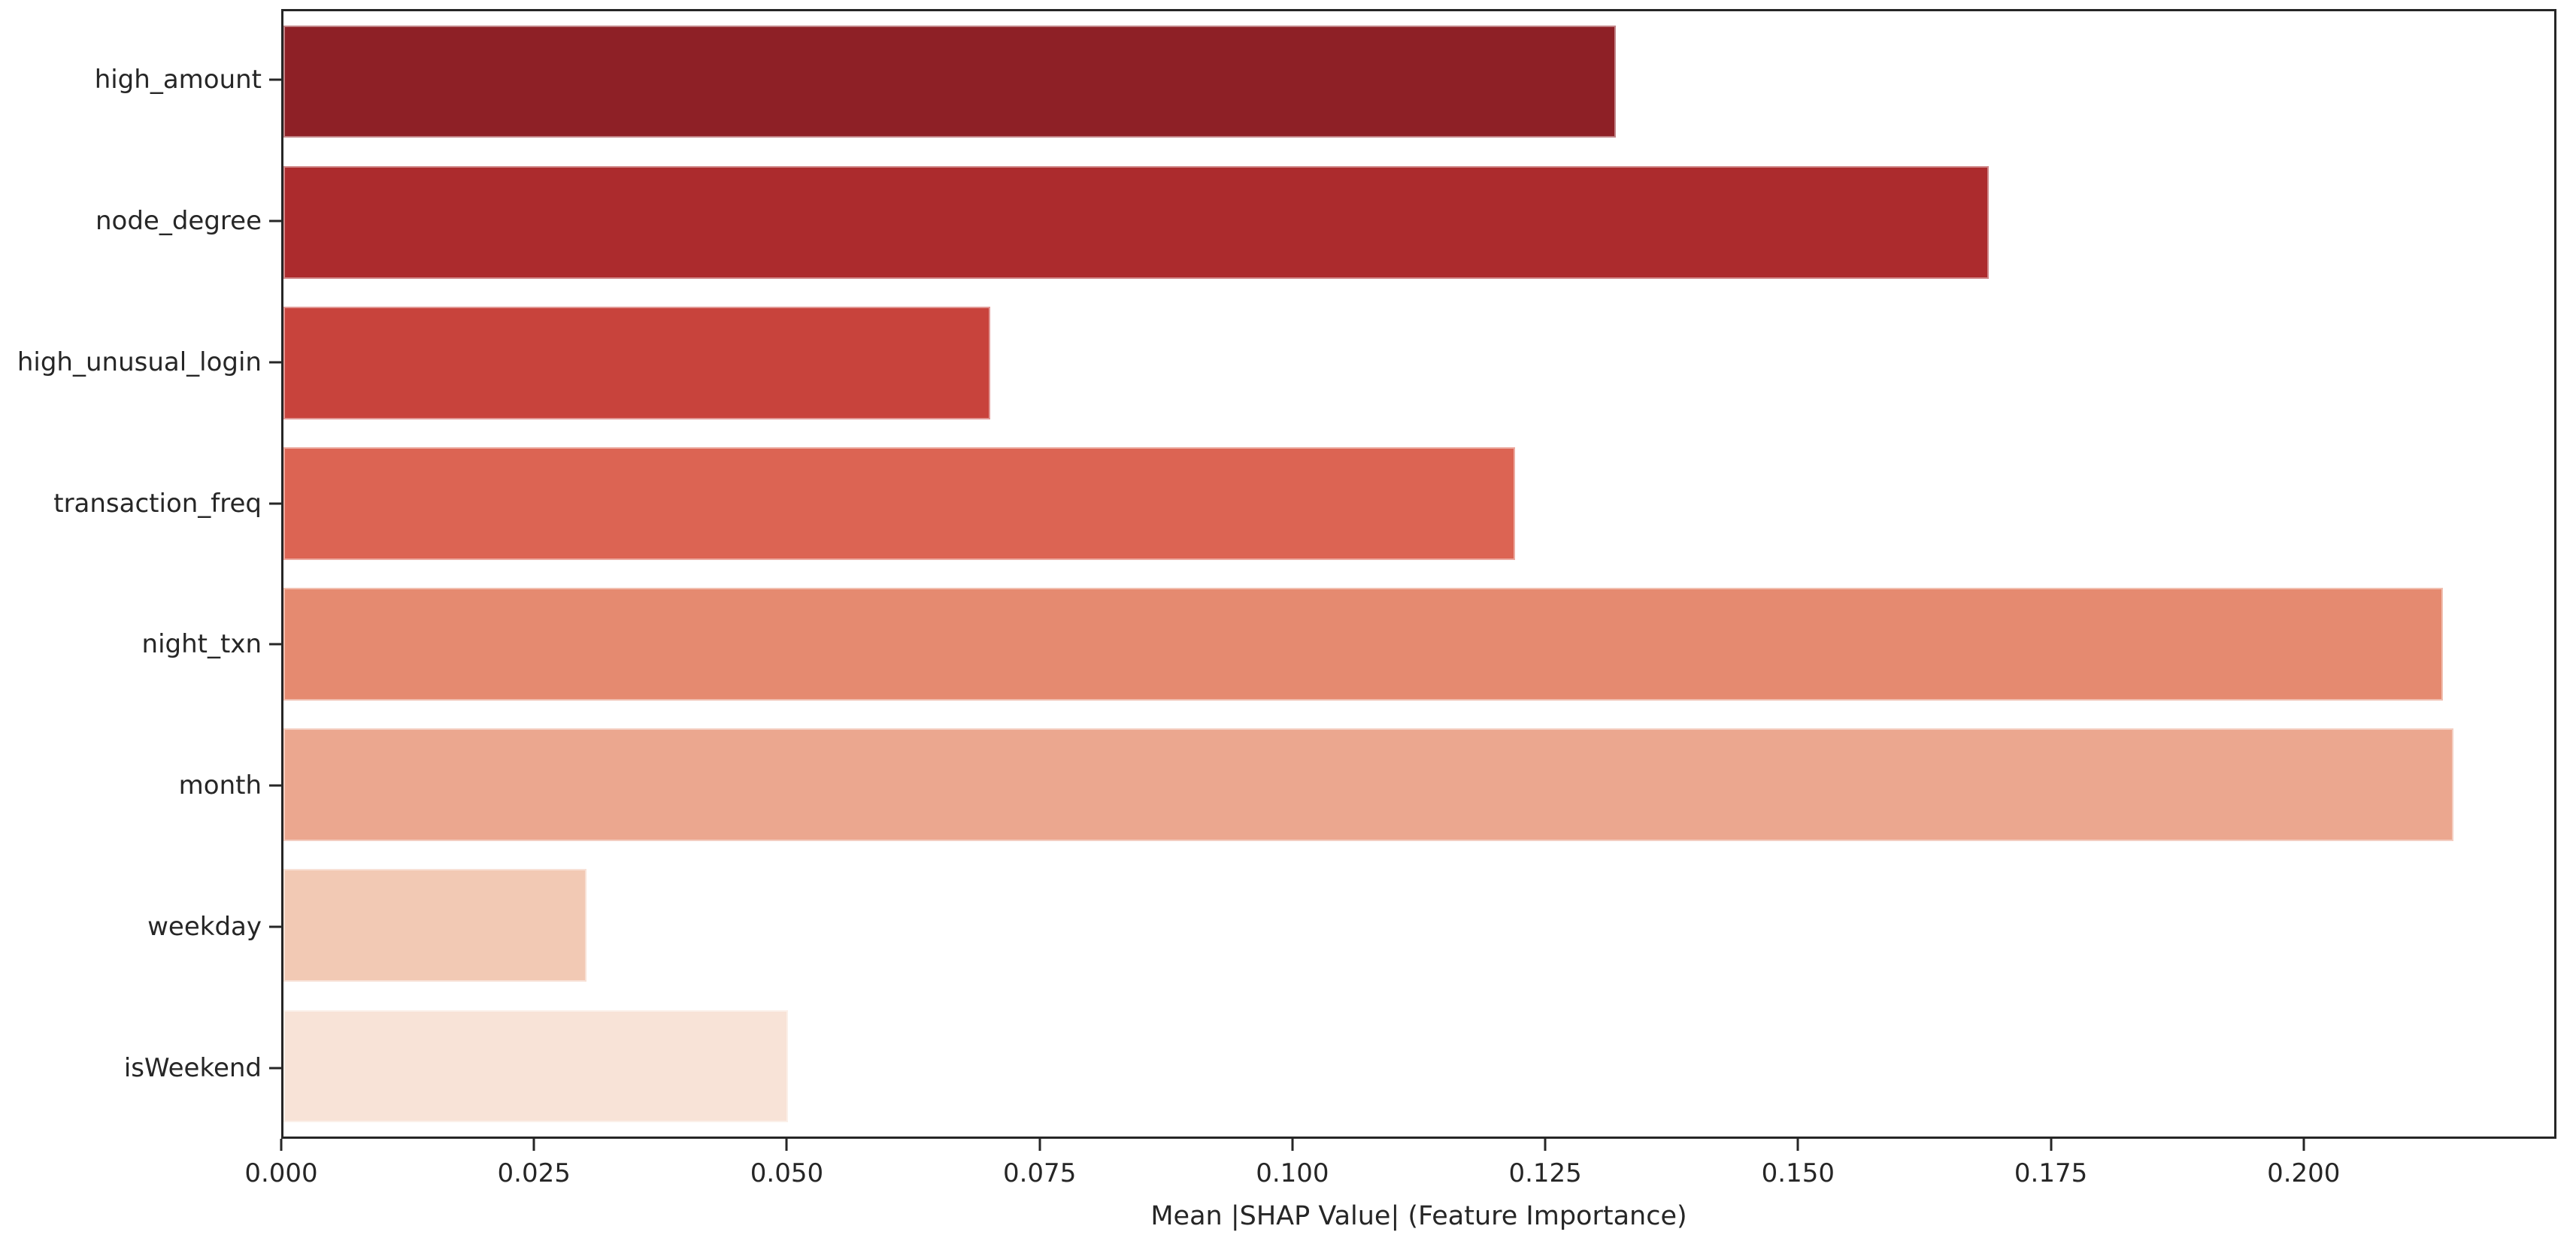 The image size is (2576, 1241). I want to click on x-tick-label: 0.025, so click(534, 1173).